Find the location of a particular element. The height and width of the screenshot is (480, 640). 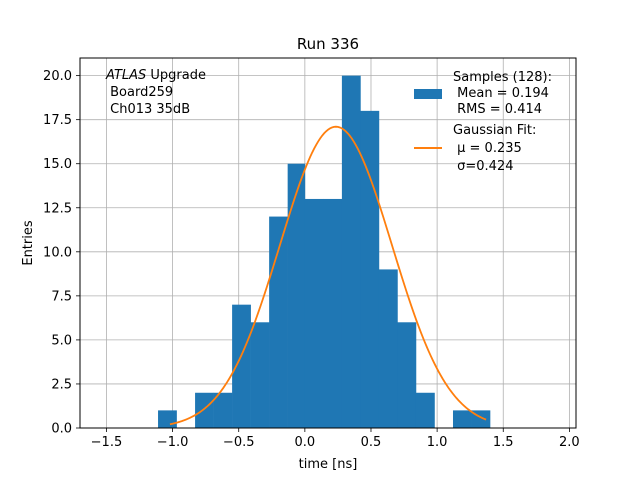

y-tick-label: 7.5 is located at coordinates (61, 296).